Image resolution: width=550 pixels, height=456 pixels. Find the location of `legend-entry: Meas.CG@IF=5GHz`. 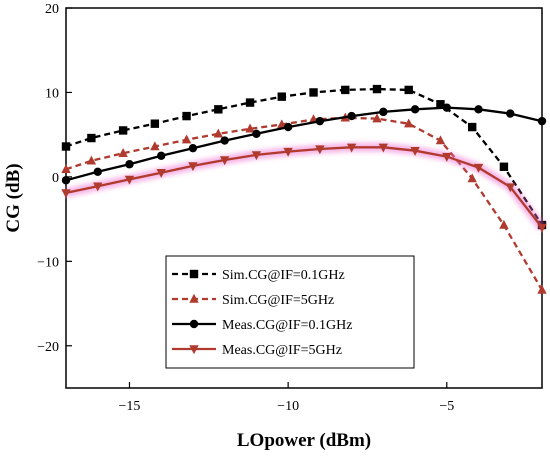

legend-entry: Meas.CG@IF=5GHz is located at coordinates (257, 350).